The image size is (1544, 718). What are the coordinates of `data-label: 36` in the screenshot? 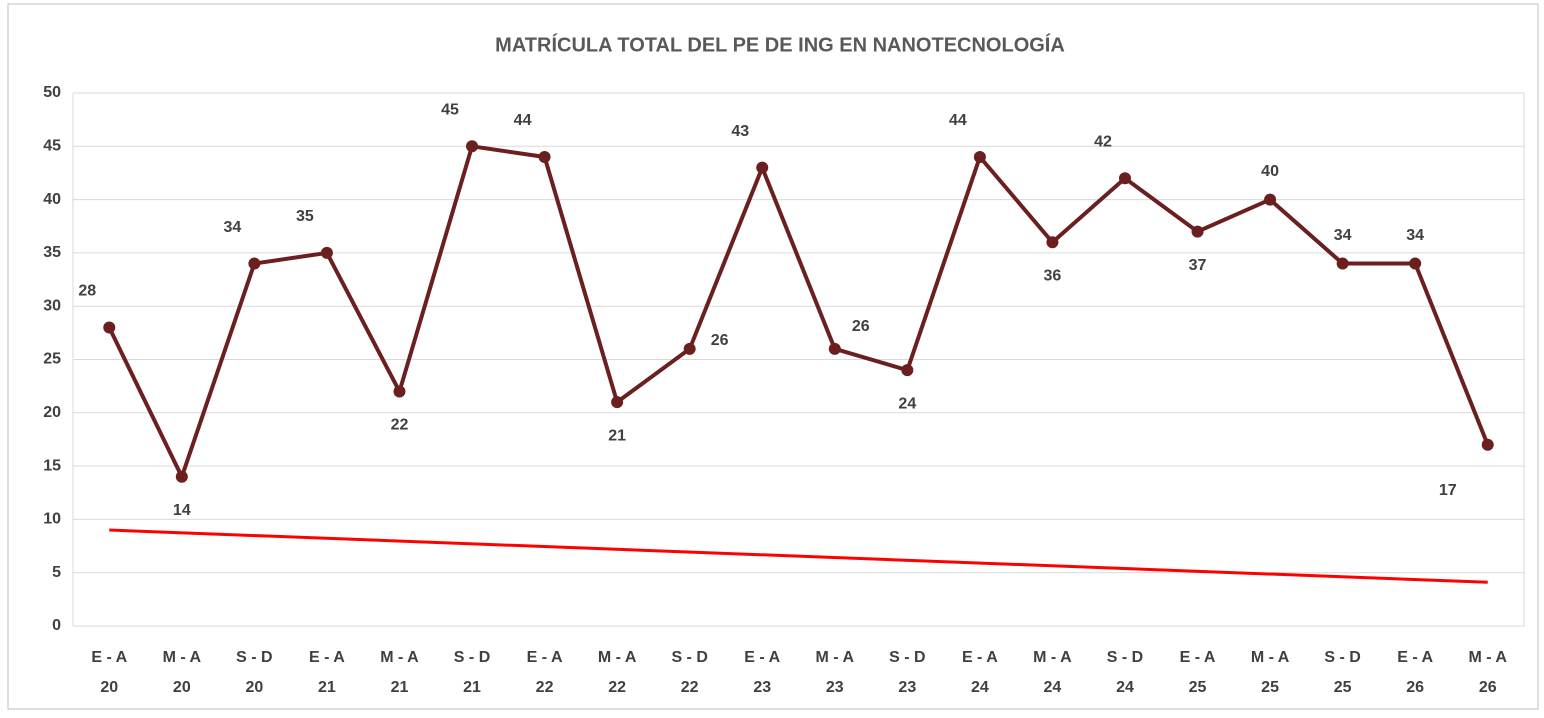 It's located at (1053, 275).